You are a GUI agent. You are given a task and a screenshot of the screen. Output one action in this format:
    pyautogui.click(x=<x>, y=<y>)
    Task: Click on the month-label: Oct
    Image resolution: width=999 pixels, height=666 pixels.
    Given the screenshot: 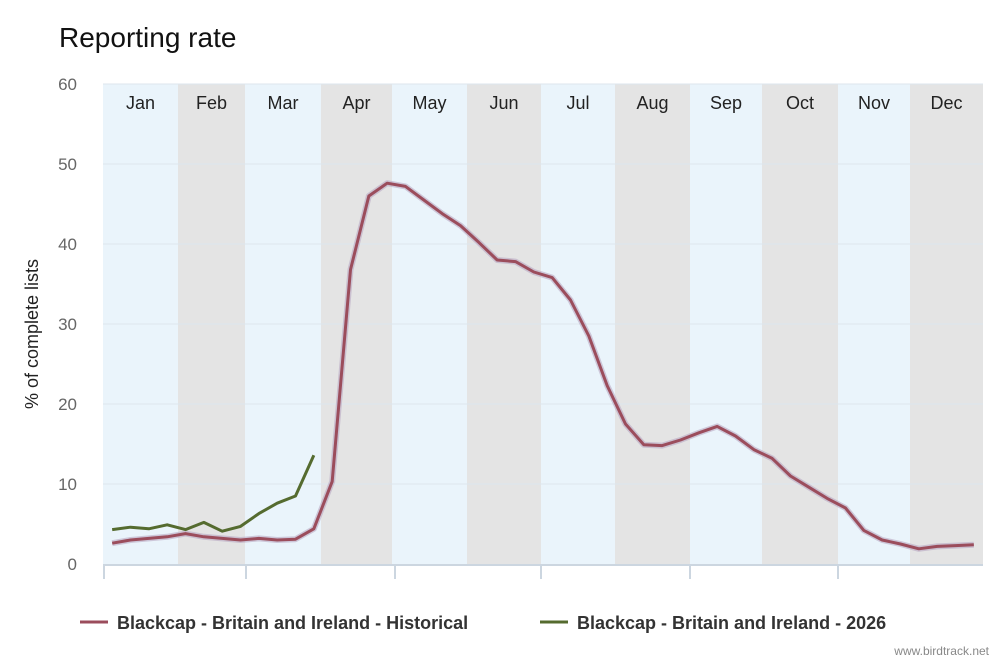 What is the action you would take?
    pyautogui.click(x=800, y=103)
    